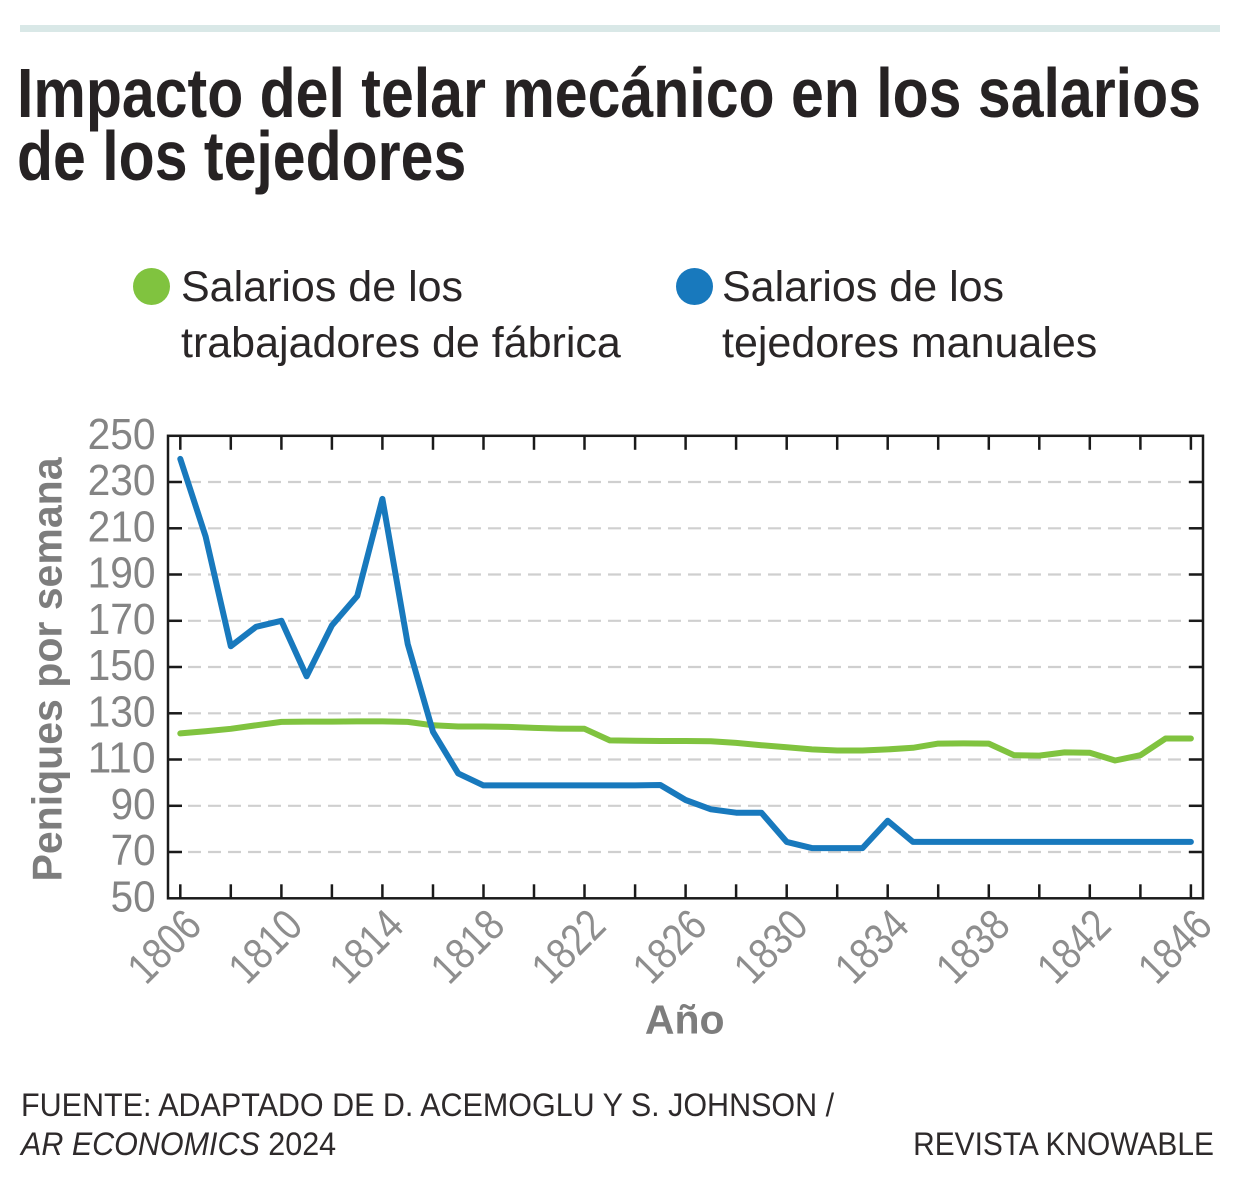 The image size is (1240, 1180). I want to click on svg-text: 1814, so click(366, 946).